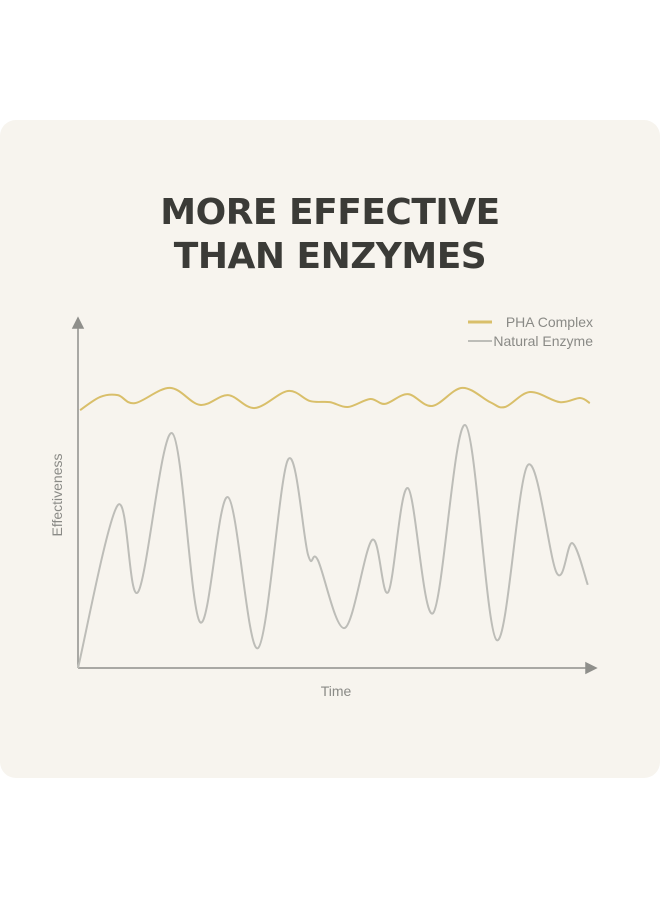 This screenshot has height=900, width=660. I want to click on legend-label: Natural Enzyme, so click(543, 341).